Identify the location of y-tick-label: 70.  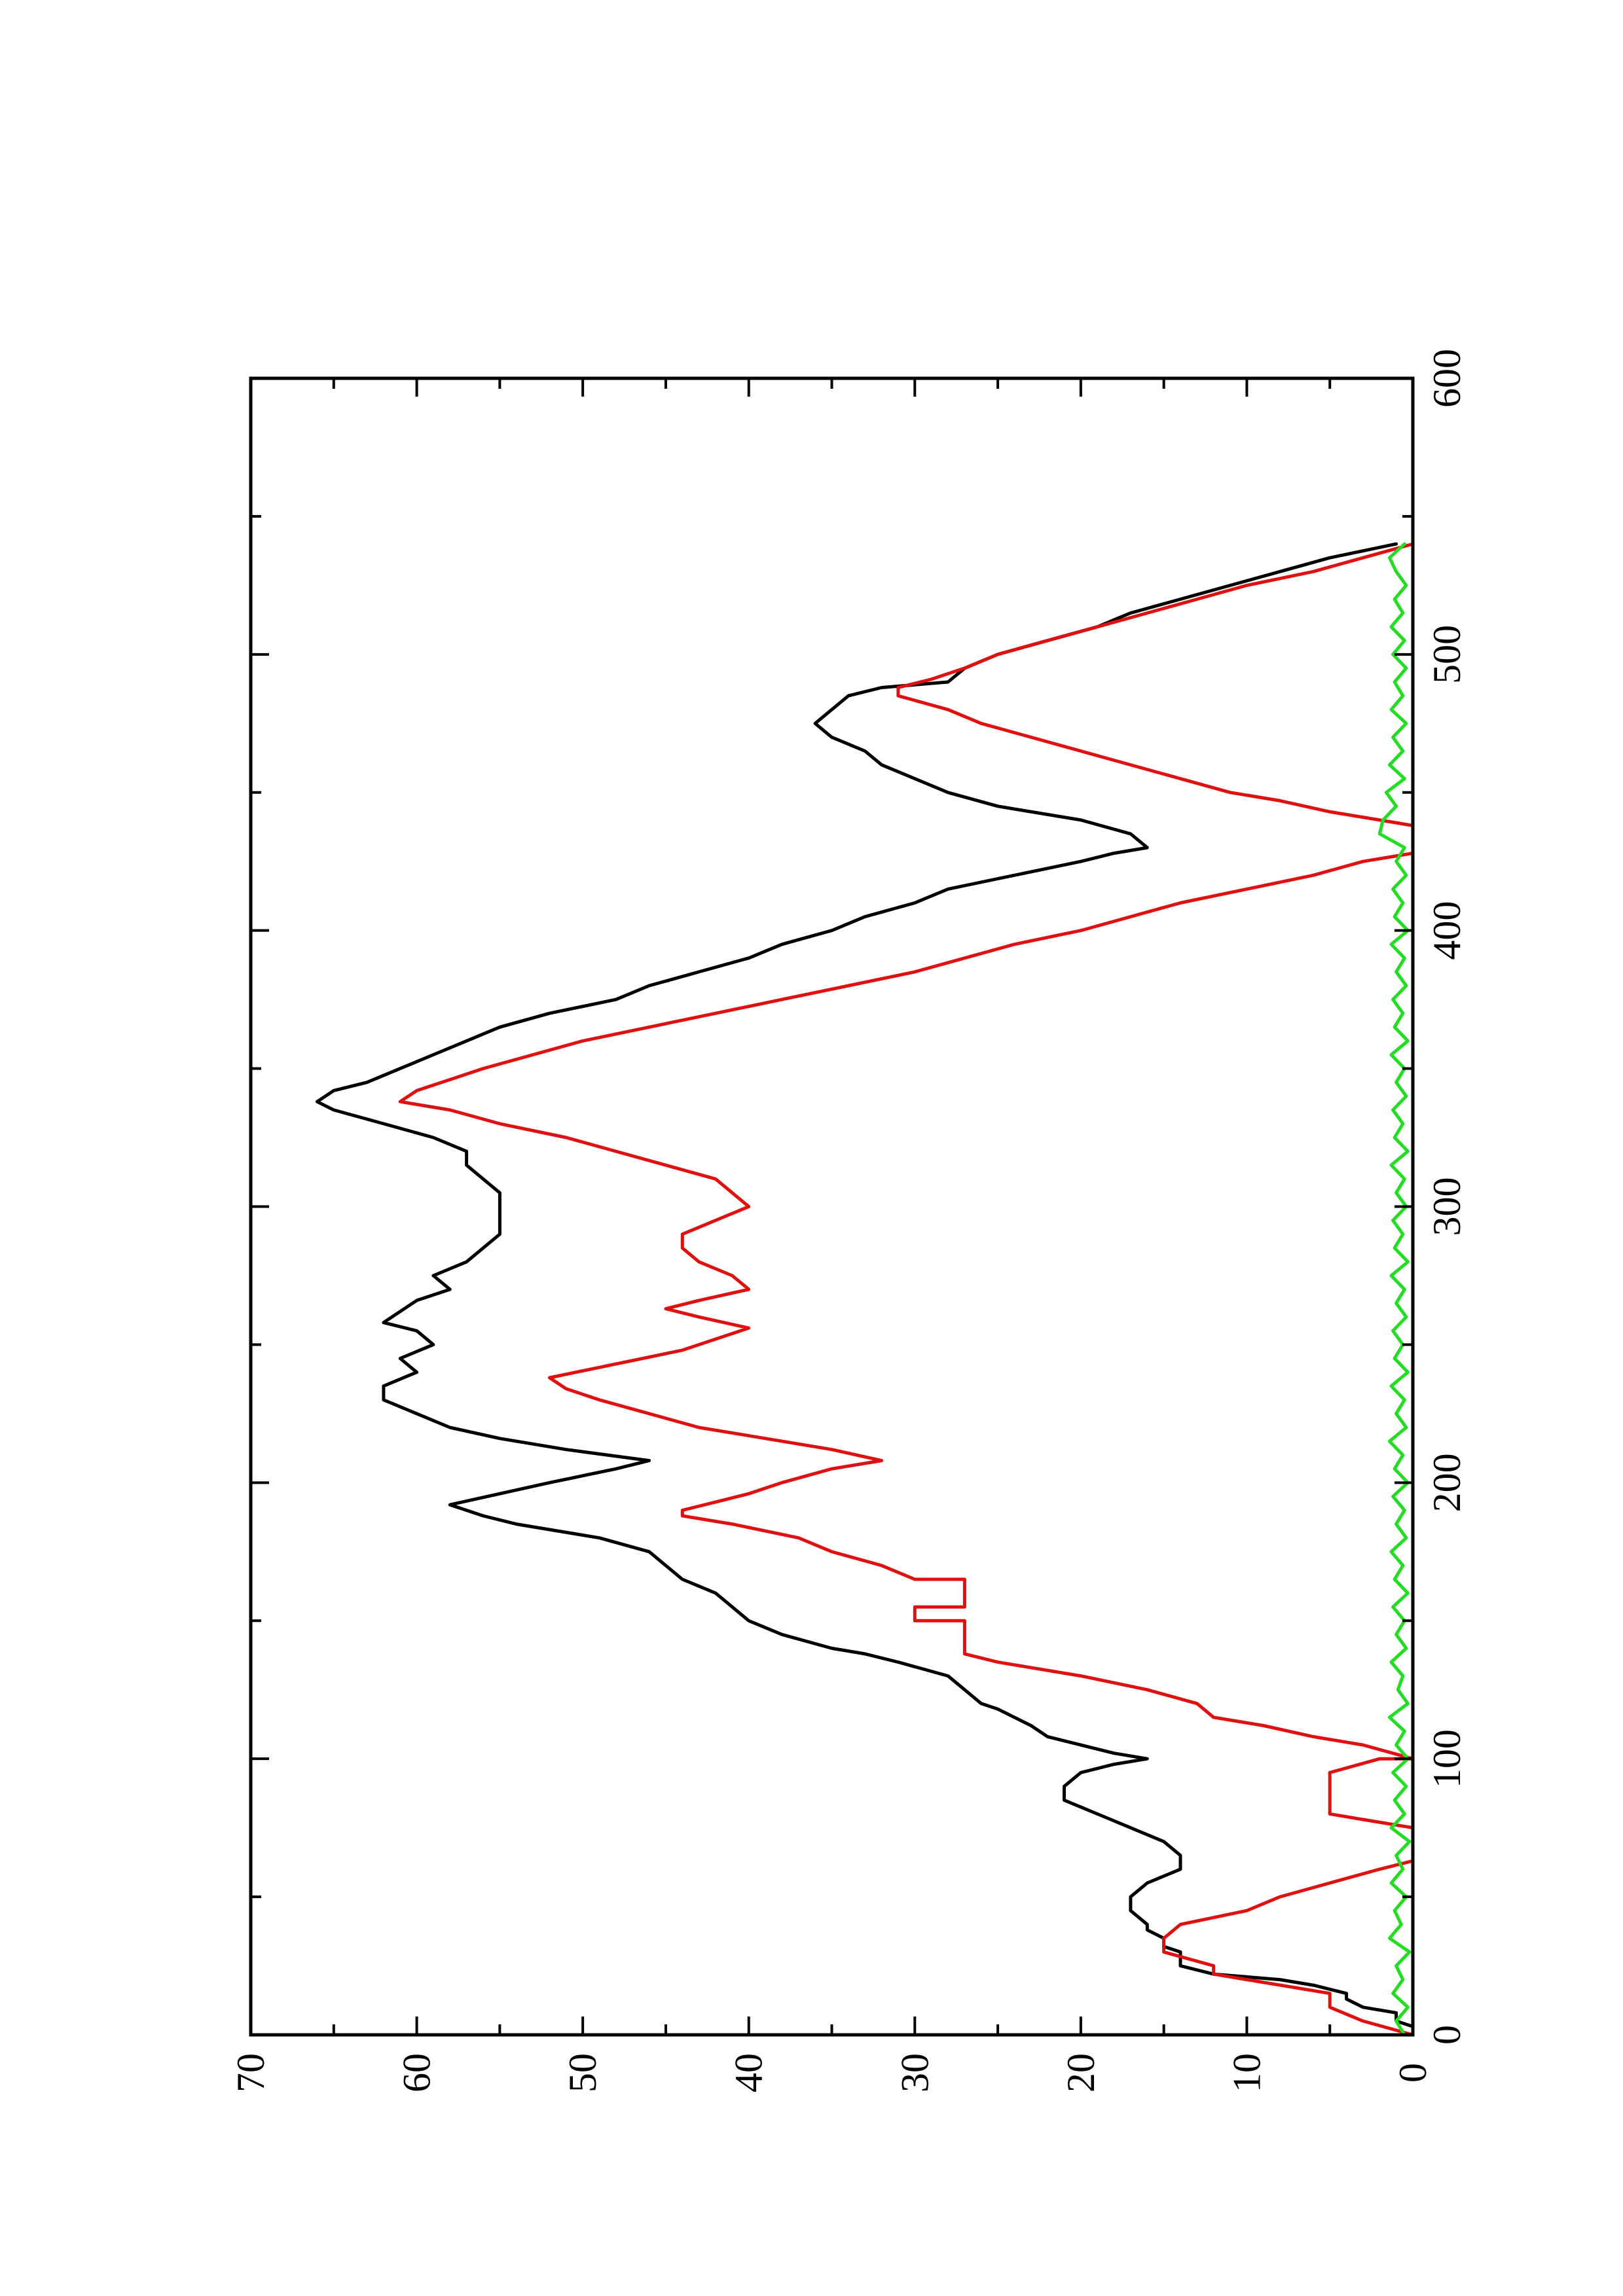
(250, 2072).